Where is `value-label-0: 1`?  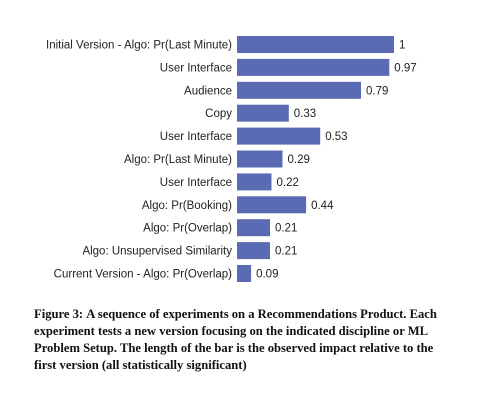 value-label-0: 1 is located at coordinates (402, 46).